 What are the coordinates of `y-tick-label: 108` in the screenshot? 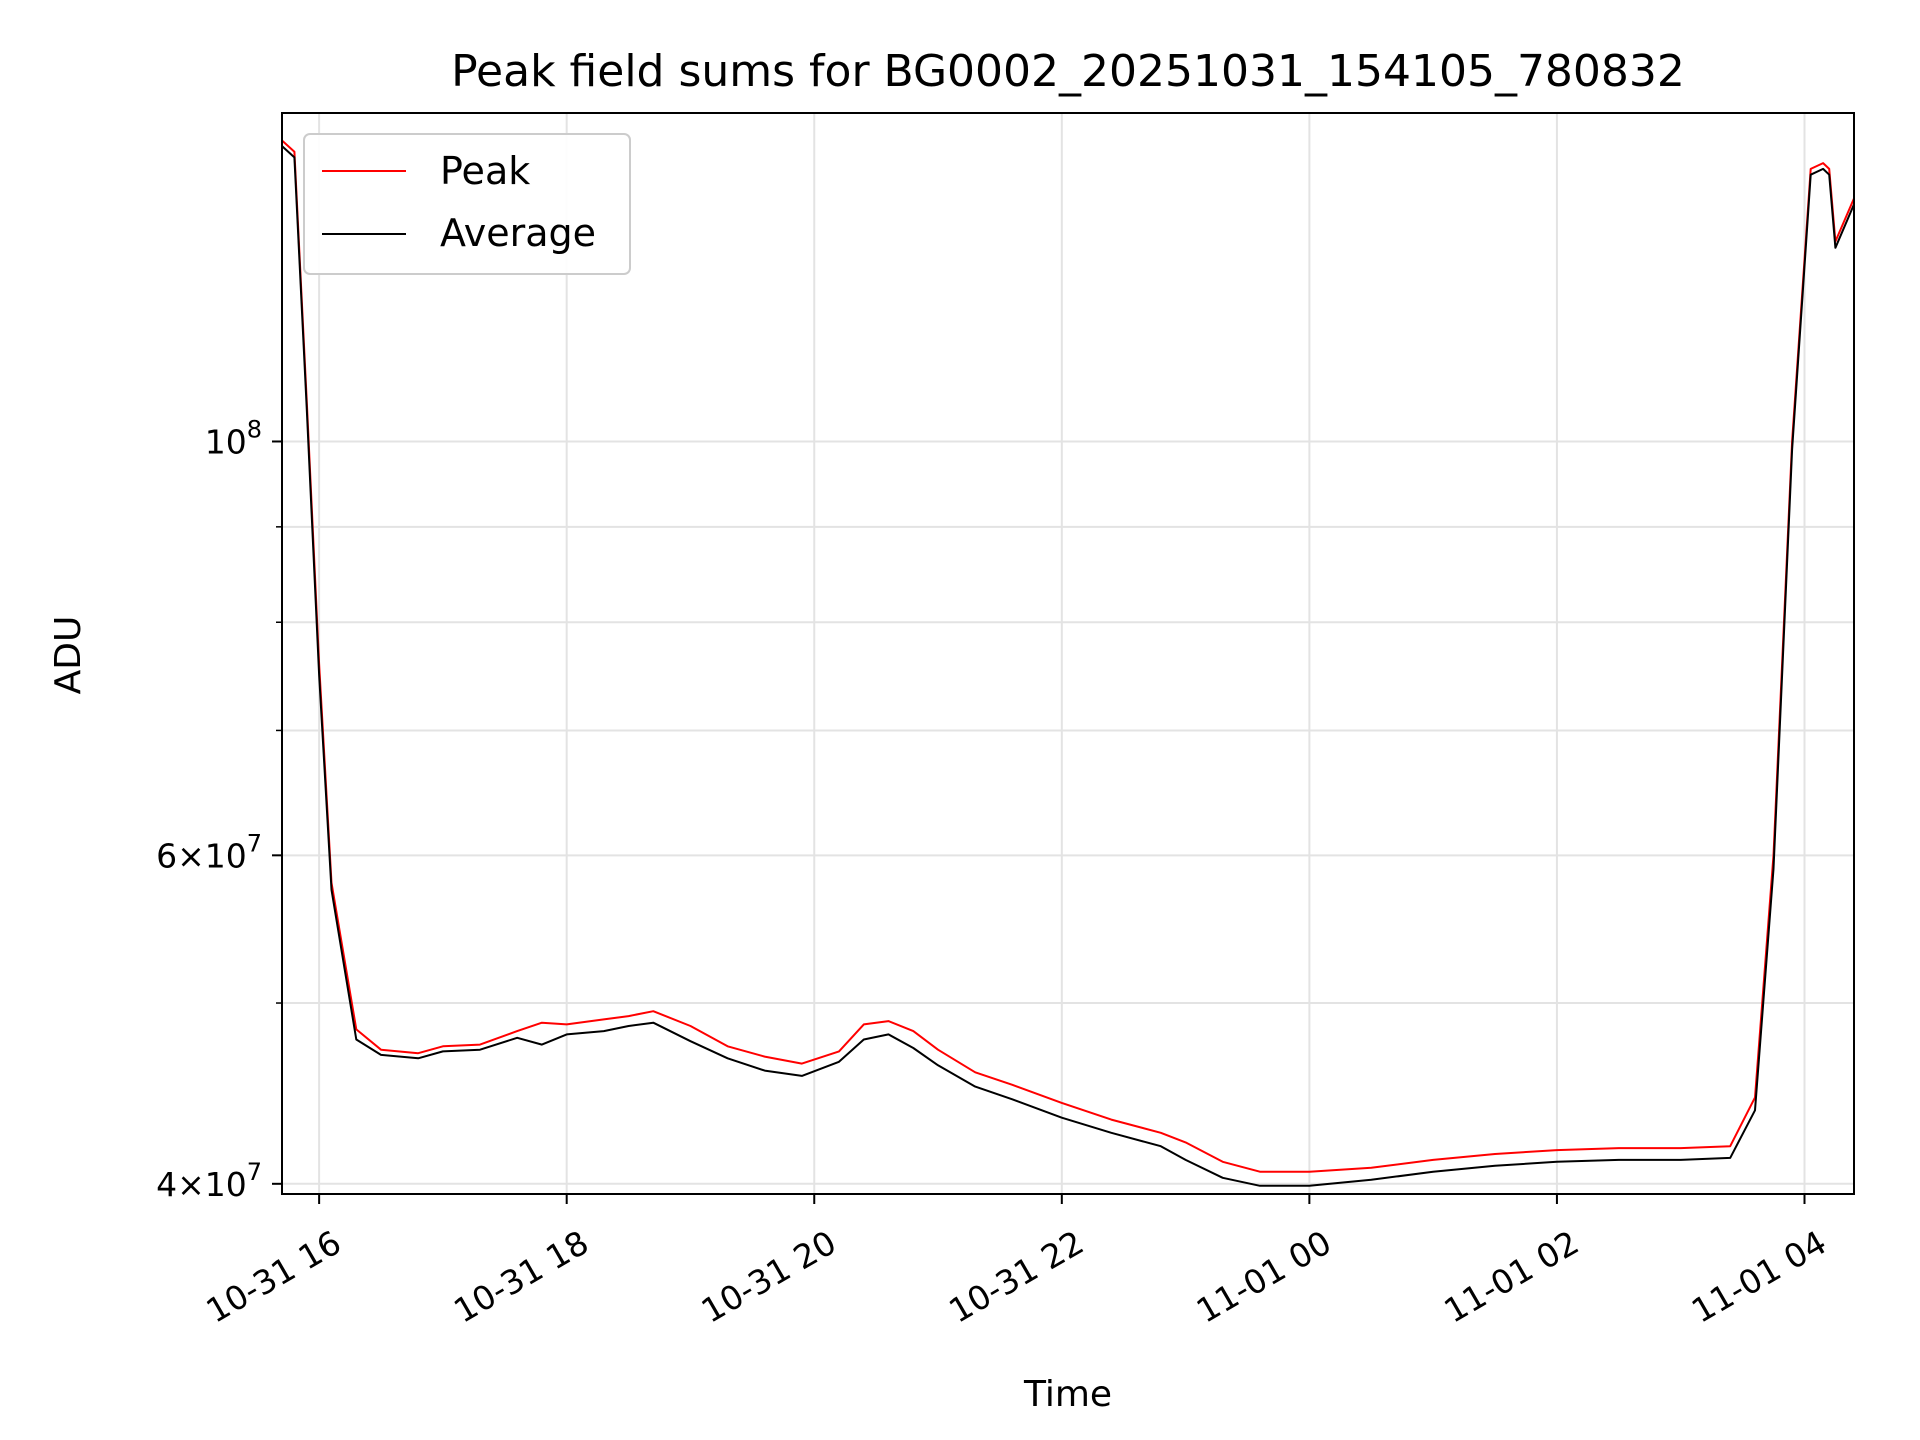 It's located at (233, 438).